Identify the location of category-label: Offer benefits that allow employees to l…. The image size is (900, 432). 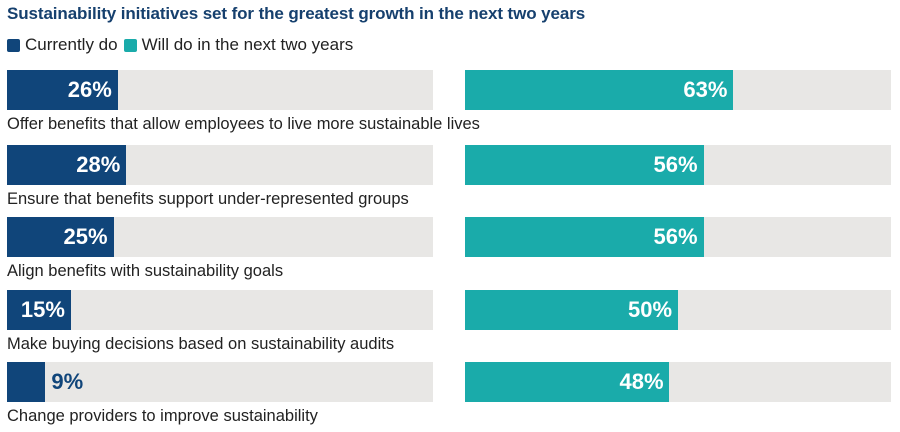
(243, 124).